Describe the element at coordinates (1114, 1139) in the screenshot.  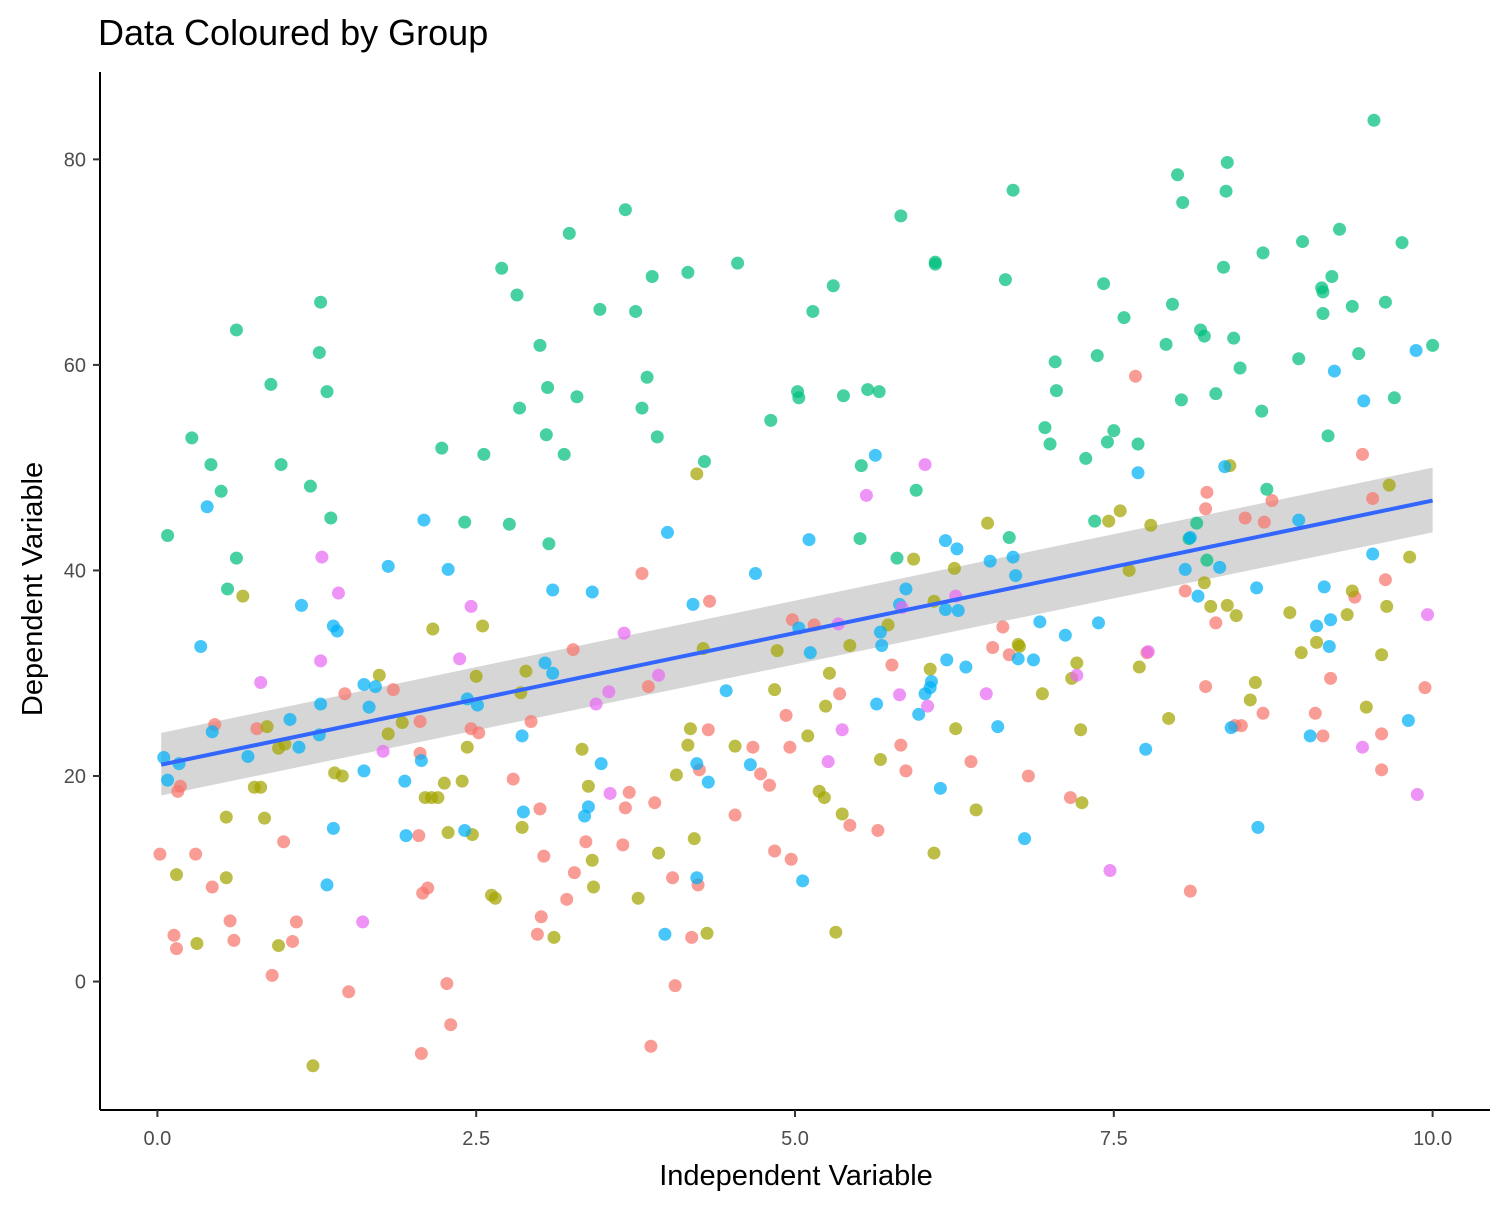
I see `x-tick-label: 7.5` at that location.